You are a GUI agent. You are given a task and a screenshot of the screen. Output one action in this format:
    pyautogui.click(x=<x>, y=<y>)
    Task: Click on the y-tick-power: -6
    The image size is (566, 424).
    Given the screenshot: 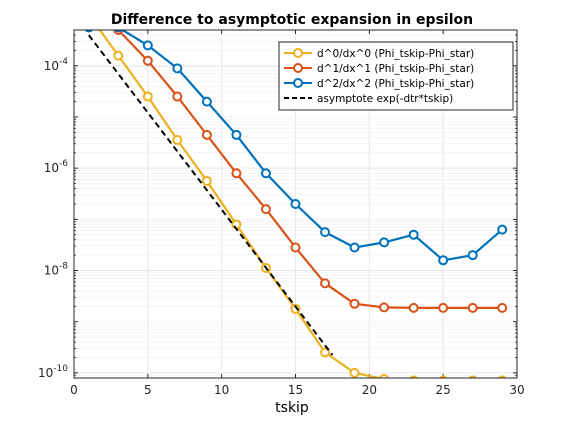 What is the action you would take?
    pyautogui.click(x=63, y=164)
    